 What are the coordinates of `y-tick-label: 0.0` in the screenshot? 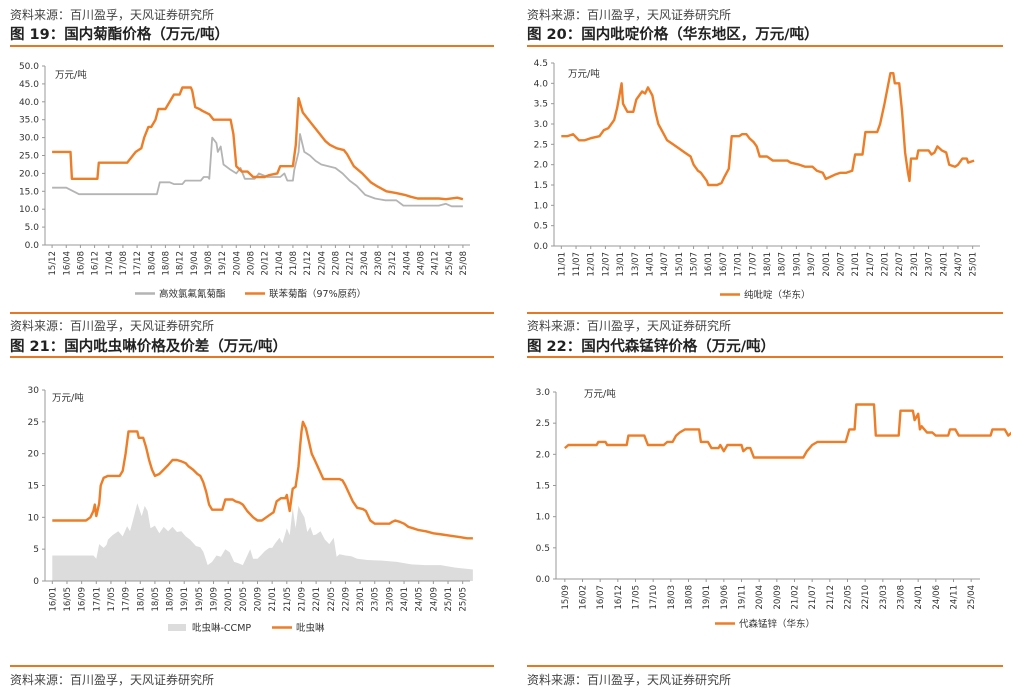 It's located at (543, 580).